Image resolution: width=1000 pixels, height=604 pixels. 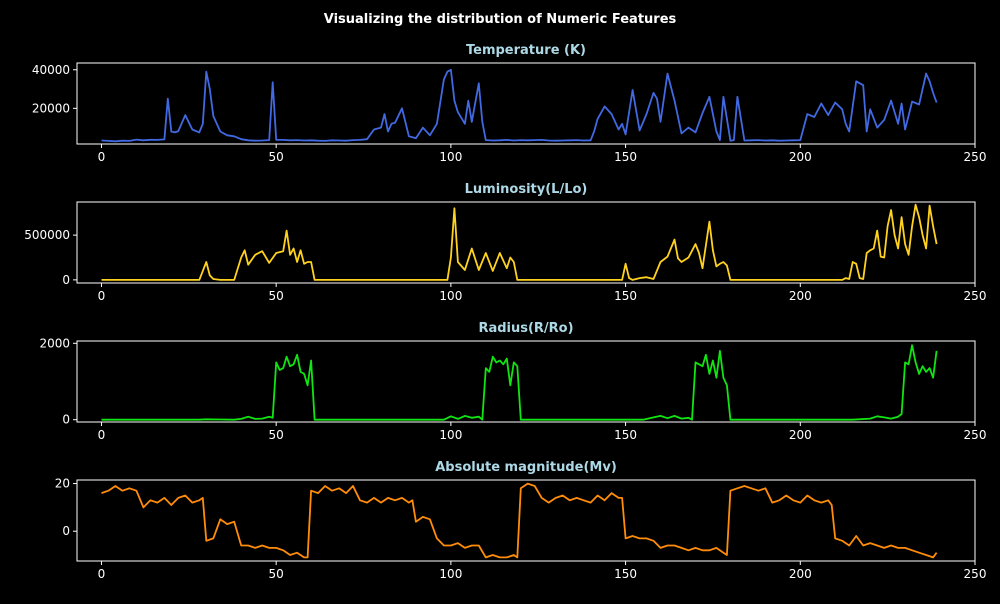 What do you see at coordinates (51, 108) in the screenshot?
I see `y-tick-label: 20000` at bounding box center [51, 108].